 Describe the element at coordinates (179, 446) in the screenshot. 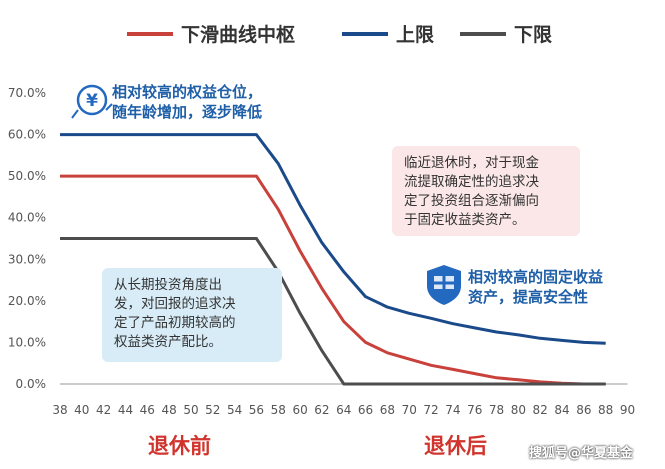

I see `pre-retirement-label: 退休前` at that location.